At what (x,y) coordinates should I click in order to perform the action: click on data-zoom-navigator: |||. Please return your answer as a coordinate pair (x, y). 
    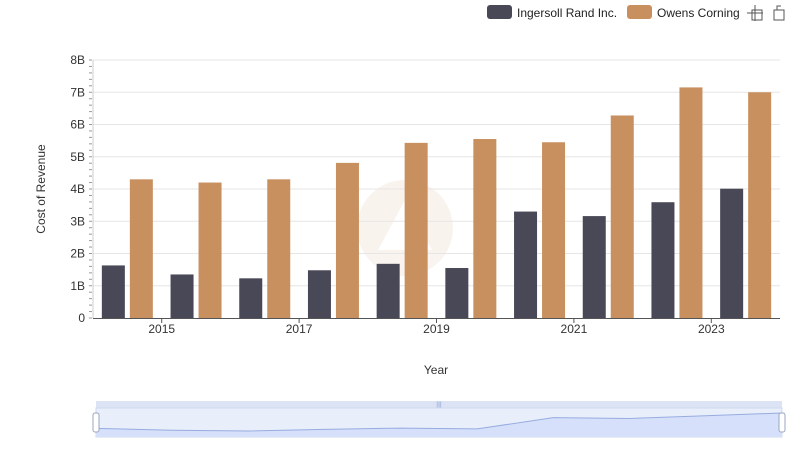
    Looking at the image, I should click on (439, 419).